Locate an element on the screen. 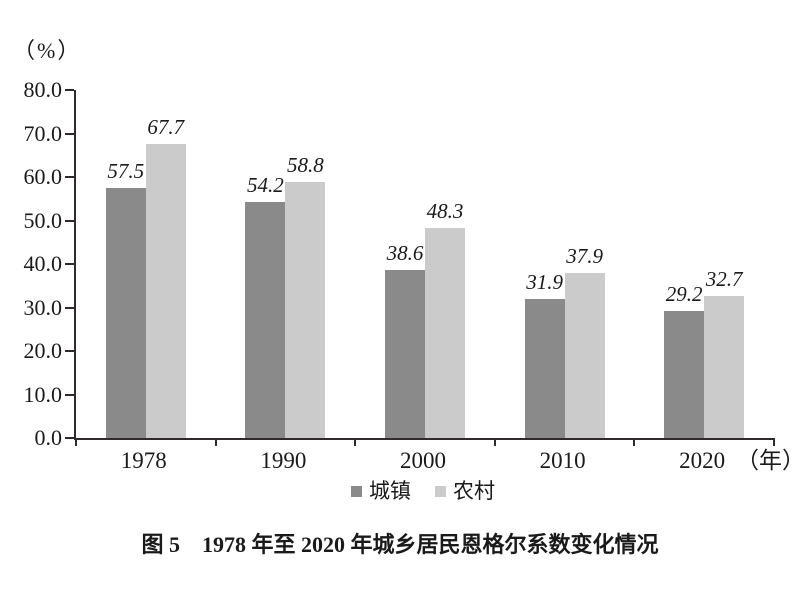 The width and height of the screenshot is (800, 590). bar-wrap: 38.6 is located at coordinates (404, 264).